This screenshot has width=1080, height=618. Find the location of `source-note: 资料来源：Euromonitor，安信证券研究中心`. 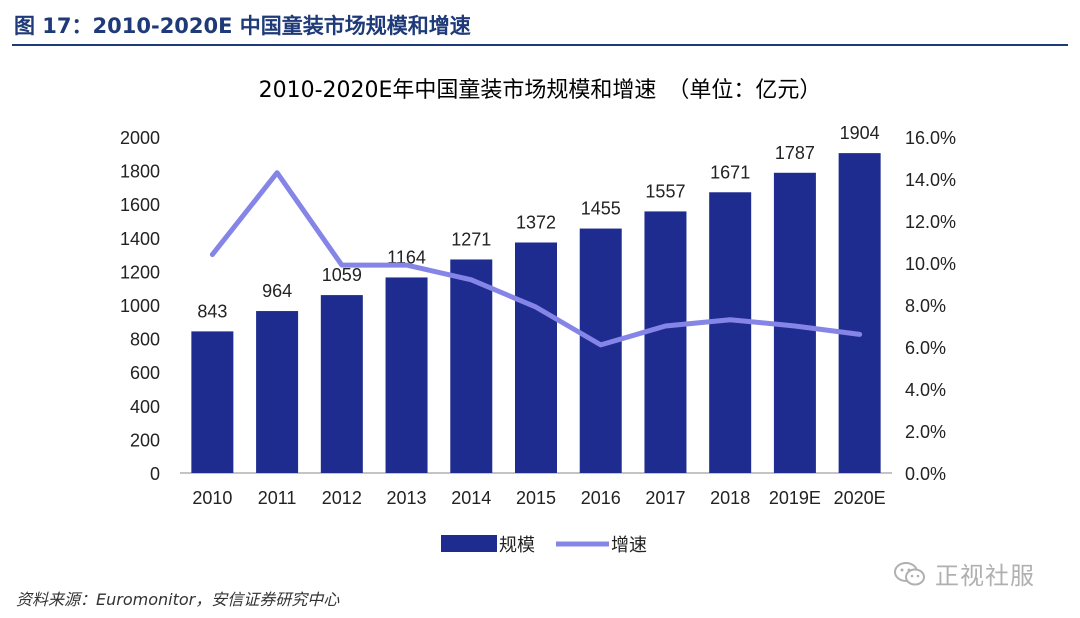

source-note: 资料来源：Euromonitor，安信证券研究中心 is located at coordinates (178, 599).